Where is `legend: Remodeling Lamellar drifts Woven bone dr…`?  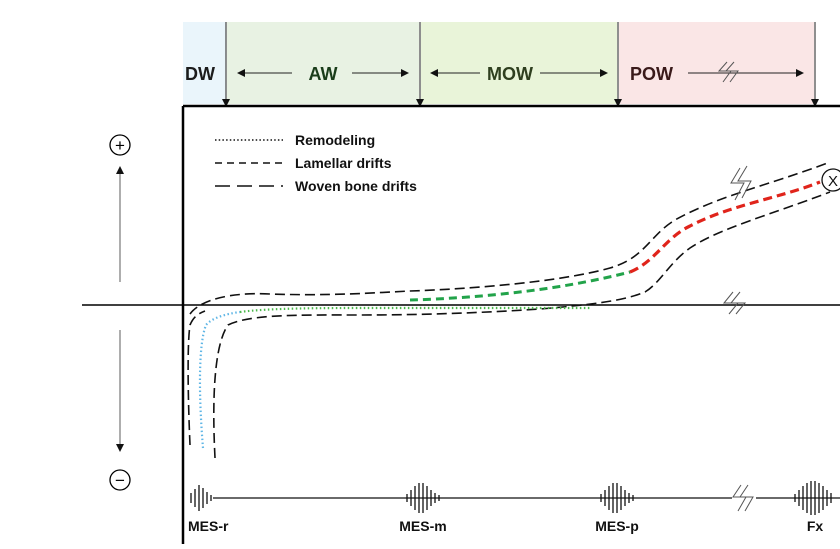 legend: Remodeling Lamellar drifts Woven bone dr… is located at coordinates (316, 163).